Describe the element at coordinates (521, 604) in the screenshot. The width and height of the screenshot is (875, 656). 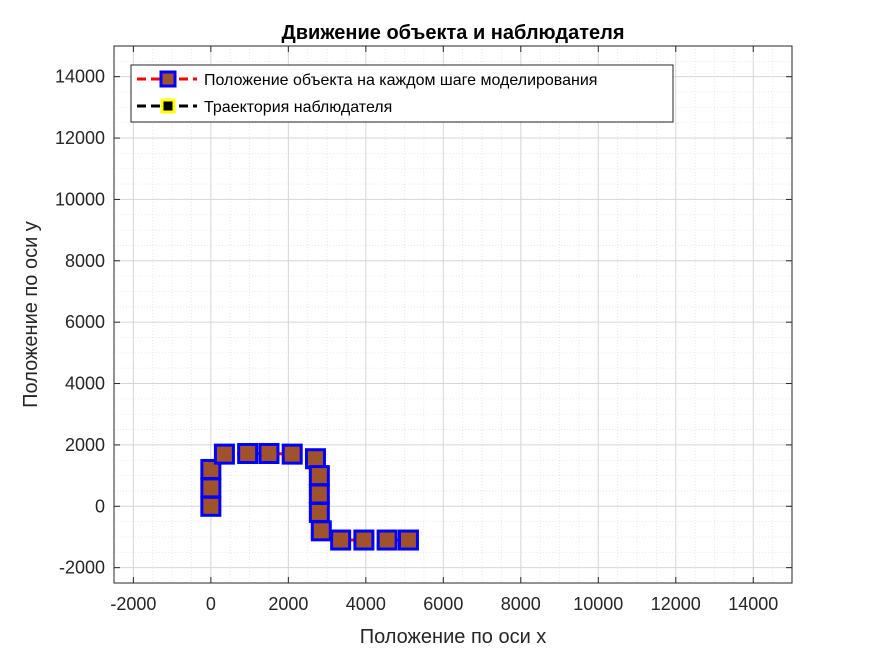
I see `x-tick-label: 8000` at that location.